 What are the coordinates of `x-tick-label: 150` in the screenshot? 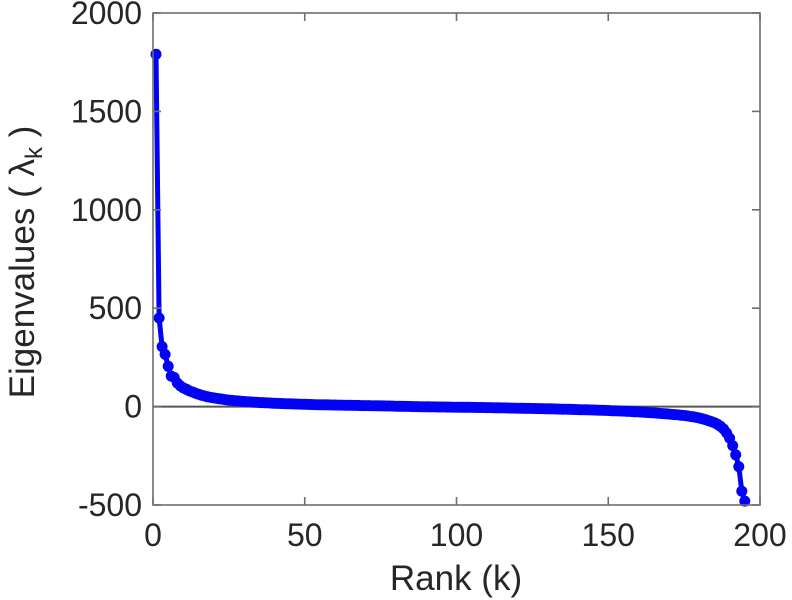 It's located at (608, 535).